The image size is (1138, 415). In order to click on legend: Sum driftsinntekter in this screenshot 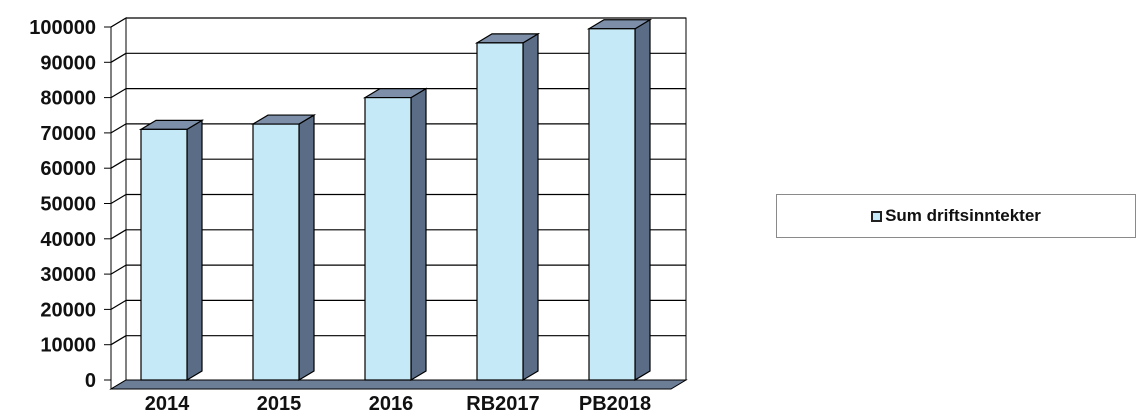, I will do `click(956, 216)`.